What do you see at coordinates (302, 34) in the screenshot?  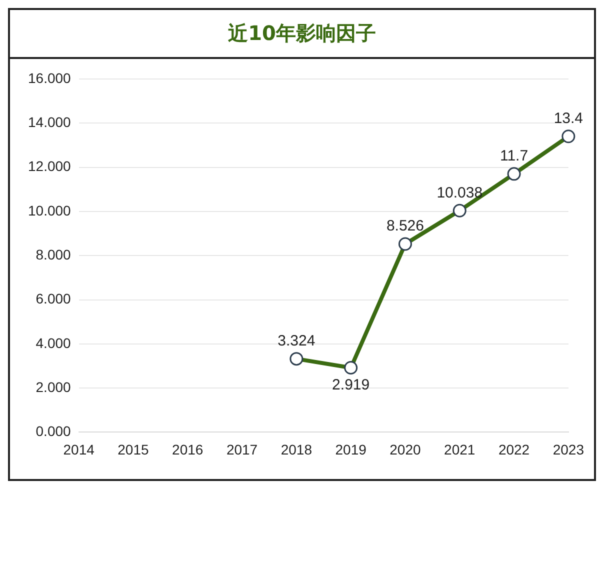 I see `chart-title: 近10年影响因子` at bounding box center [302, 34].